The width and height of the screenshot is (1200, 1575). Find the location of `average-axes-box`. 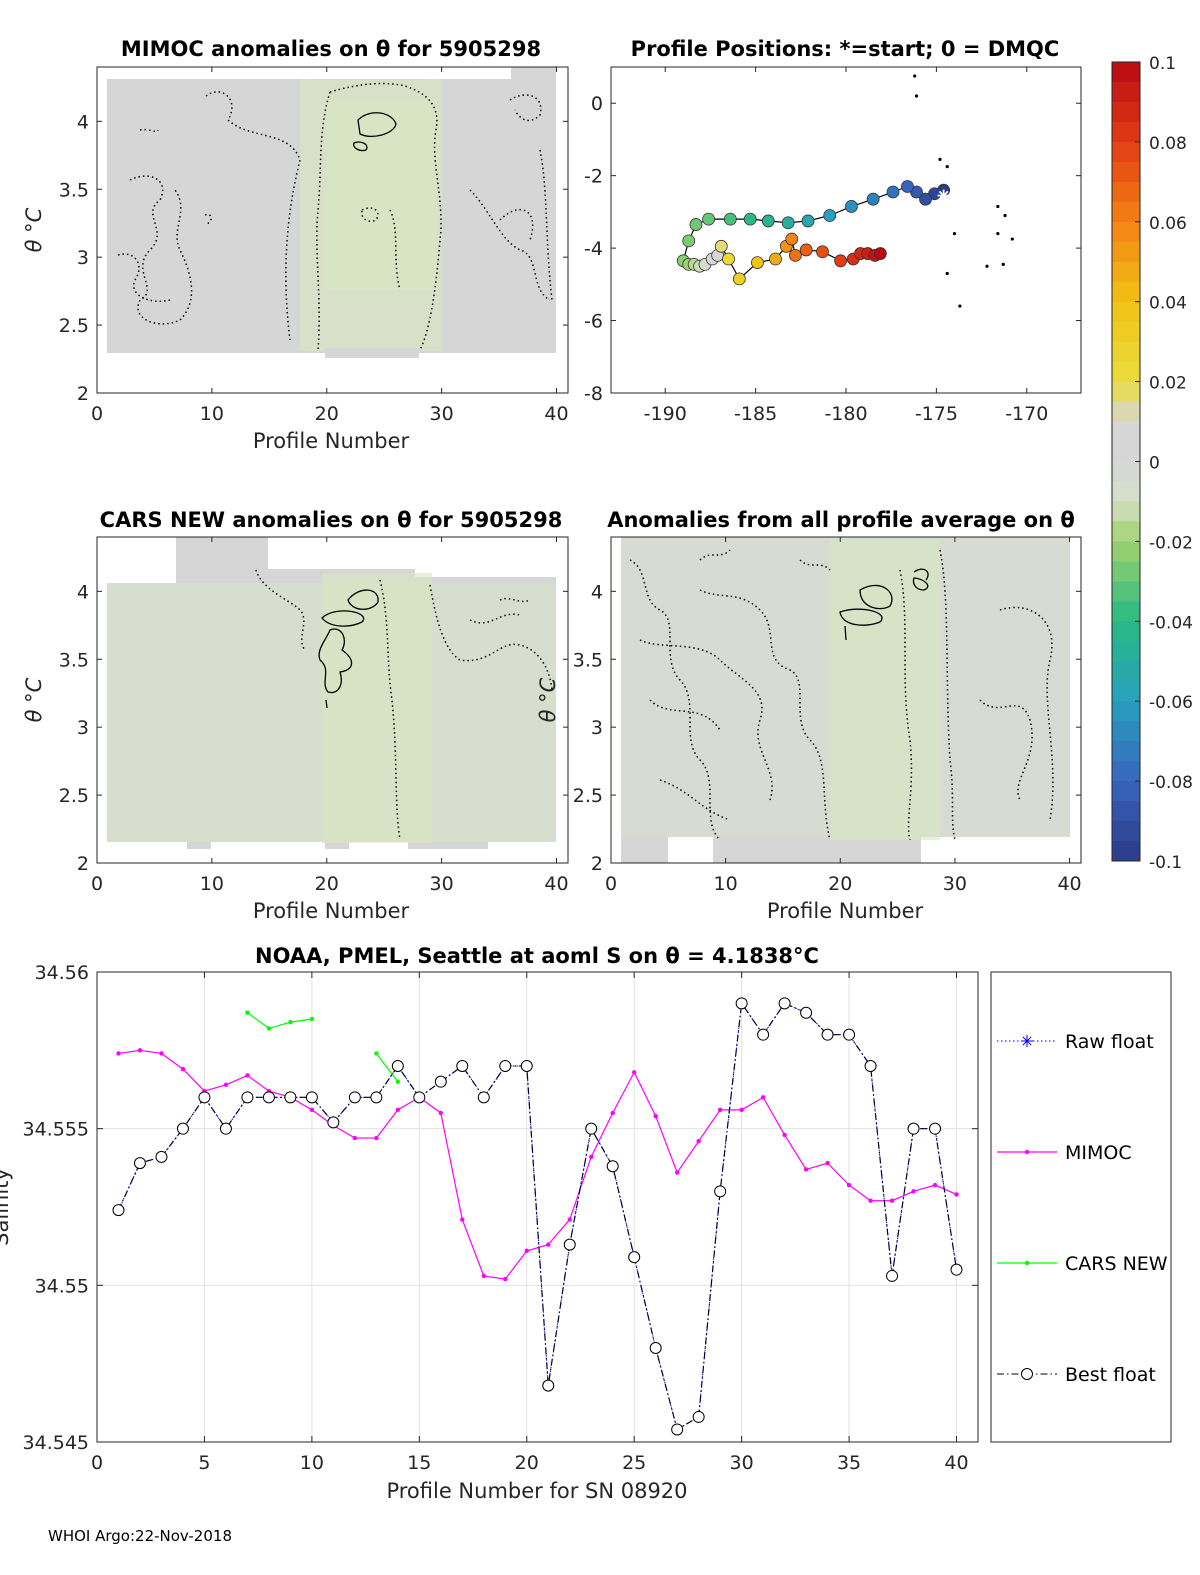

average-axes-box is located at coordinates (846, 700).